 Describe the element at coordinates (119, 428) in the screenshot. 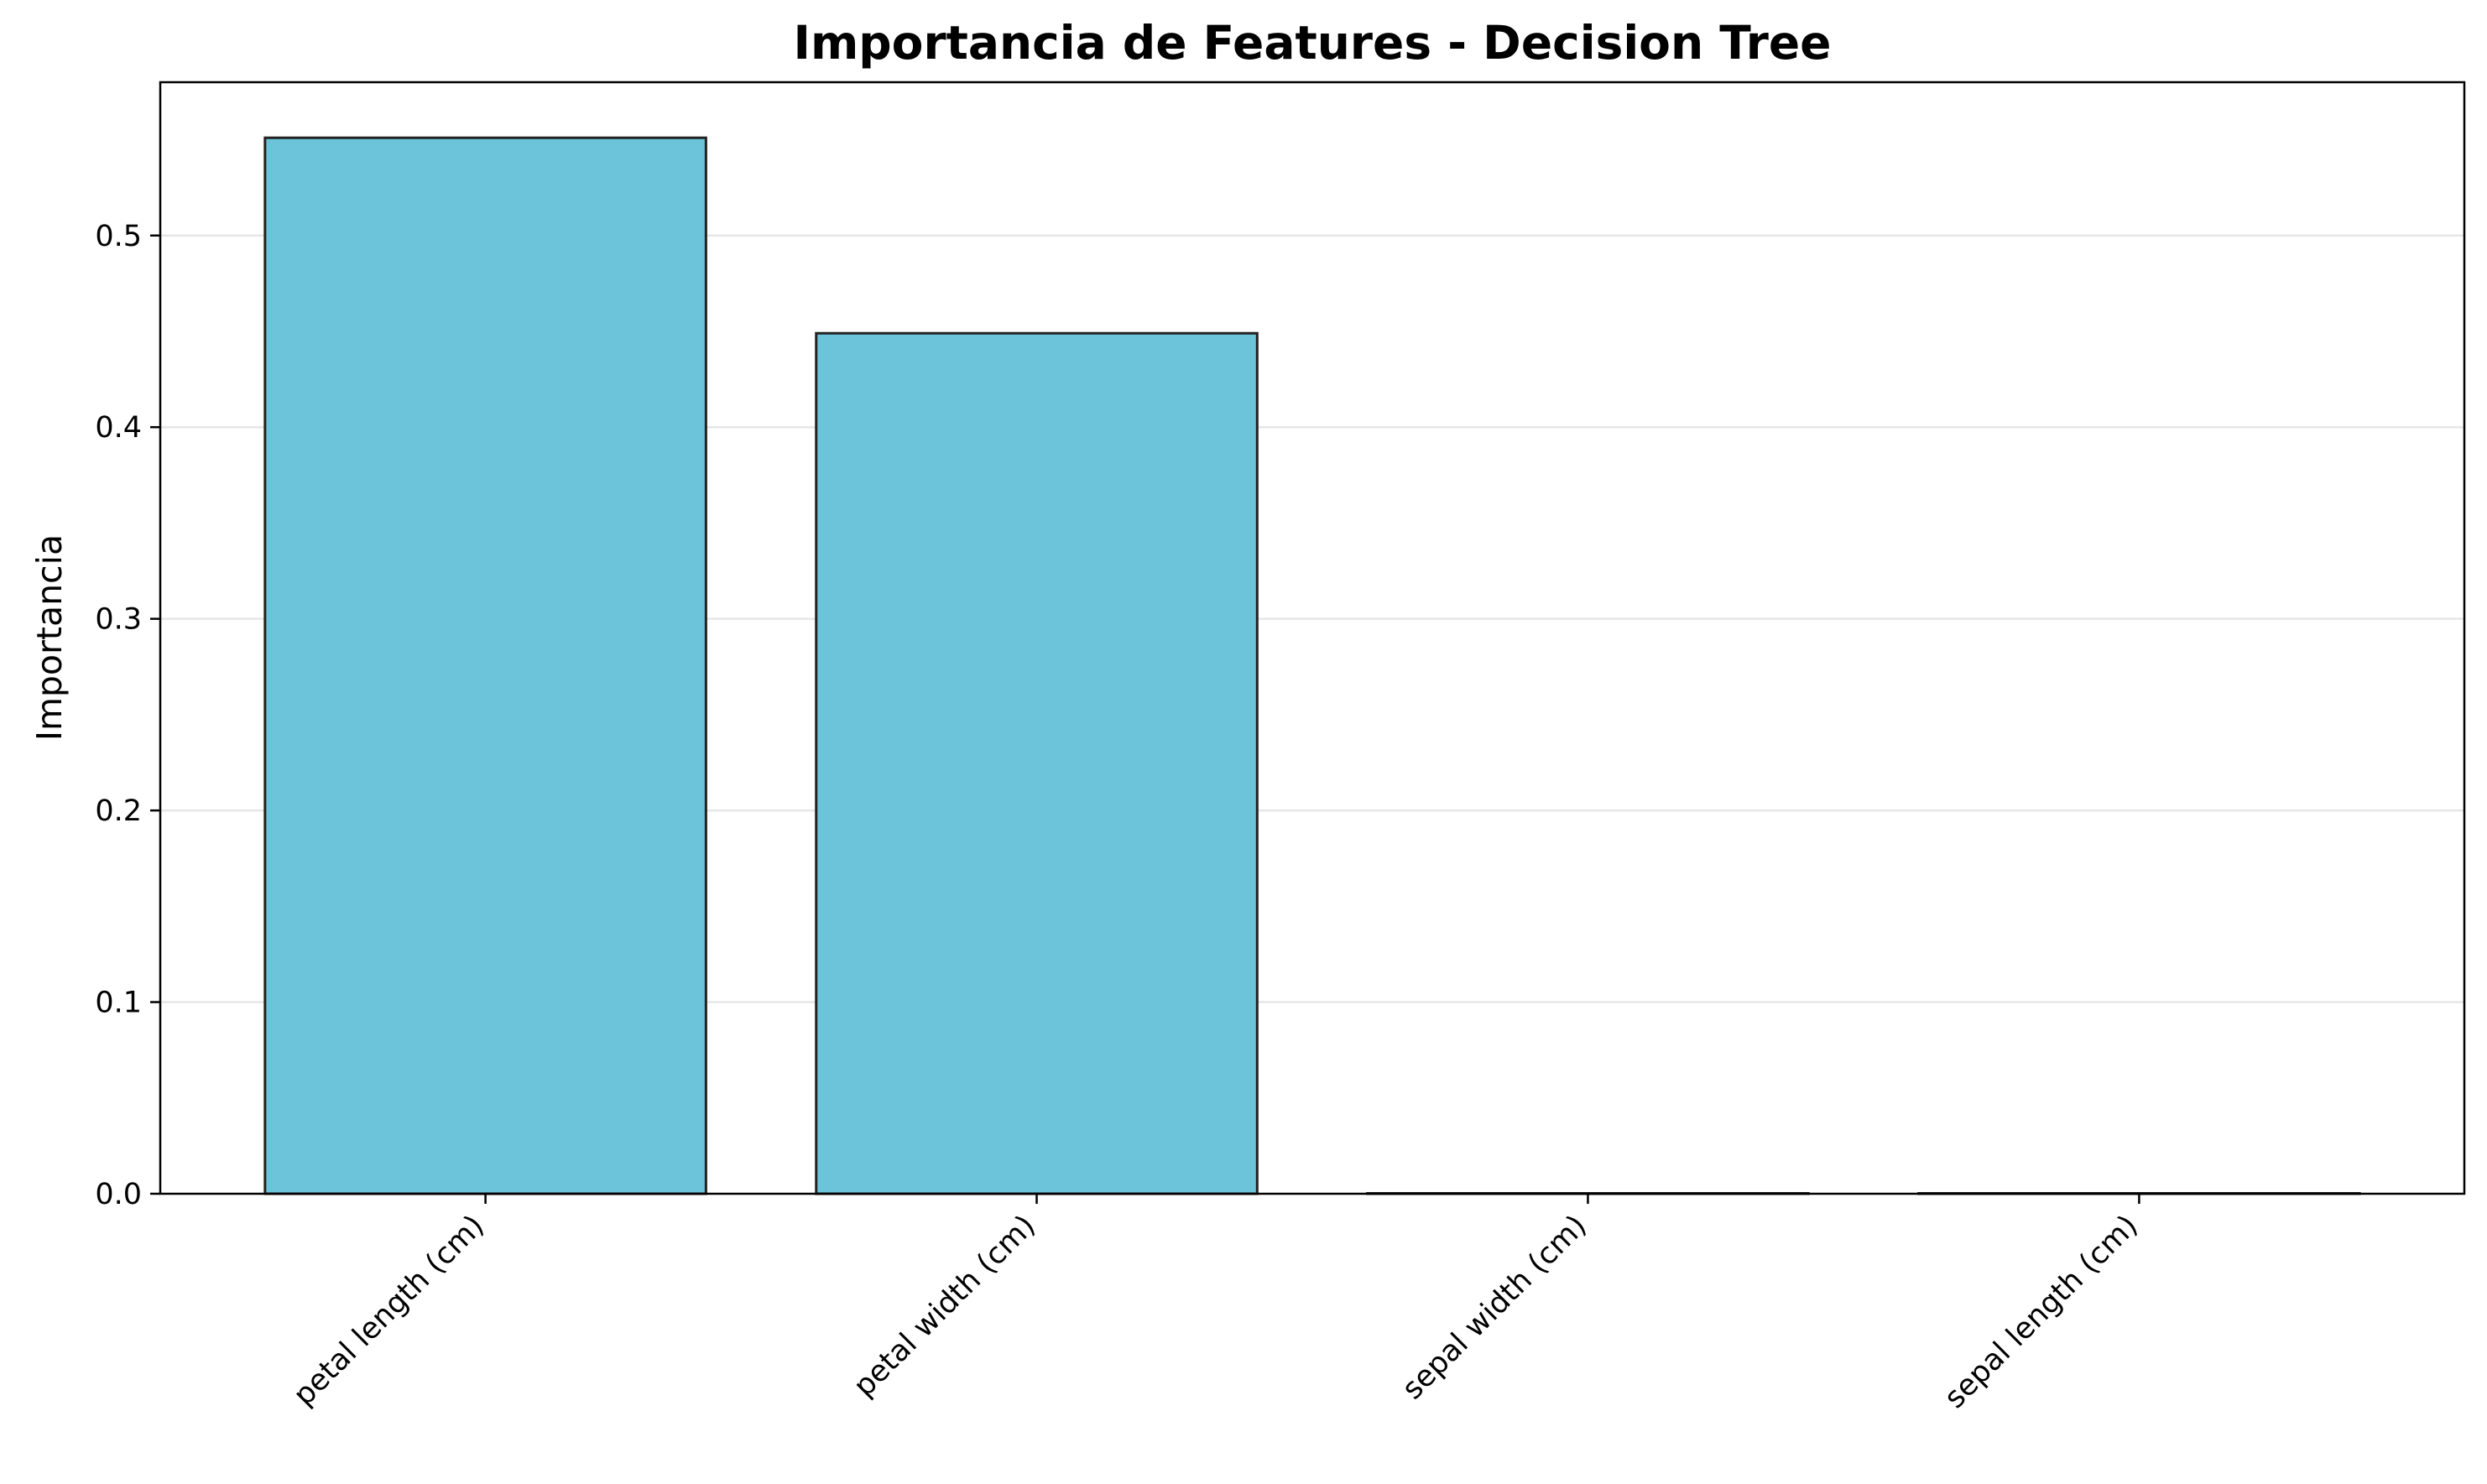

I see `y-tick-label: 0.4` at that location.